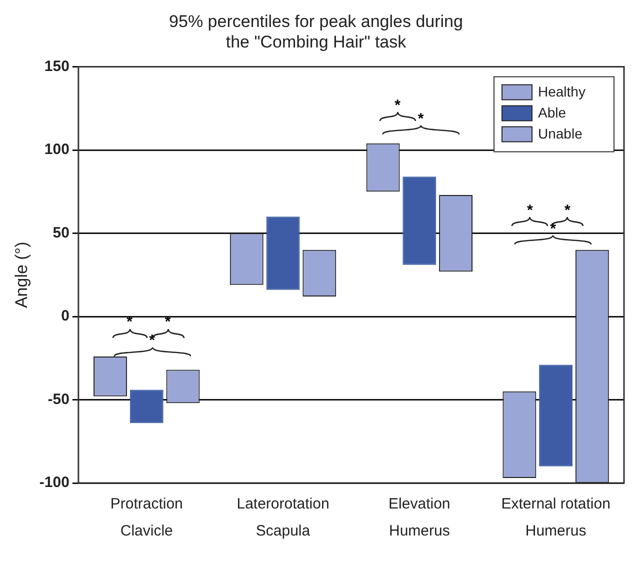 The width and height of the screenshot is (640, 562). I want to click on chart-title: 95% percentiles for peak angles during the "Combing Hair" task, so click(316, 32).